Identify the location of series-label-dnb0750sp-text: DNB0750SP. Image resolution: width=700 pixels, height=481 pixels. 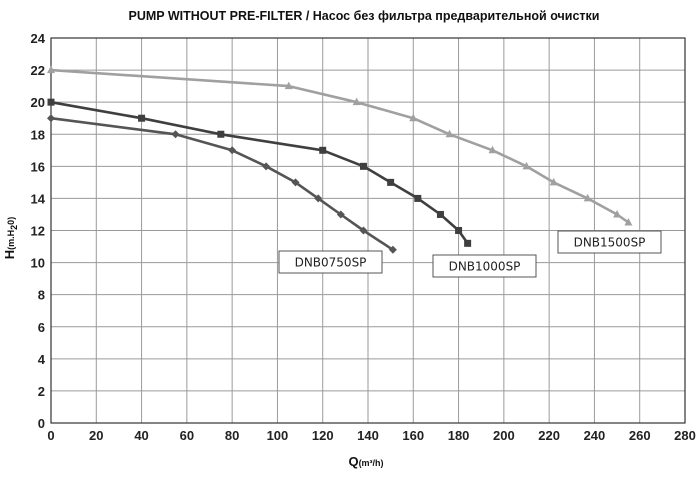
(331, 263).